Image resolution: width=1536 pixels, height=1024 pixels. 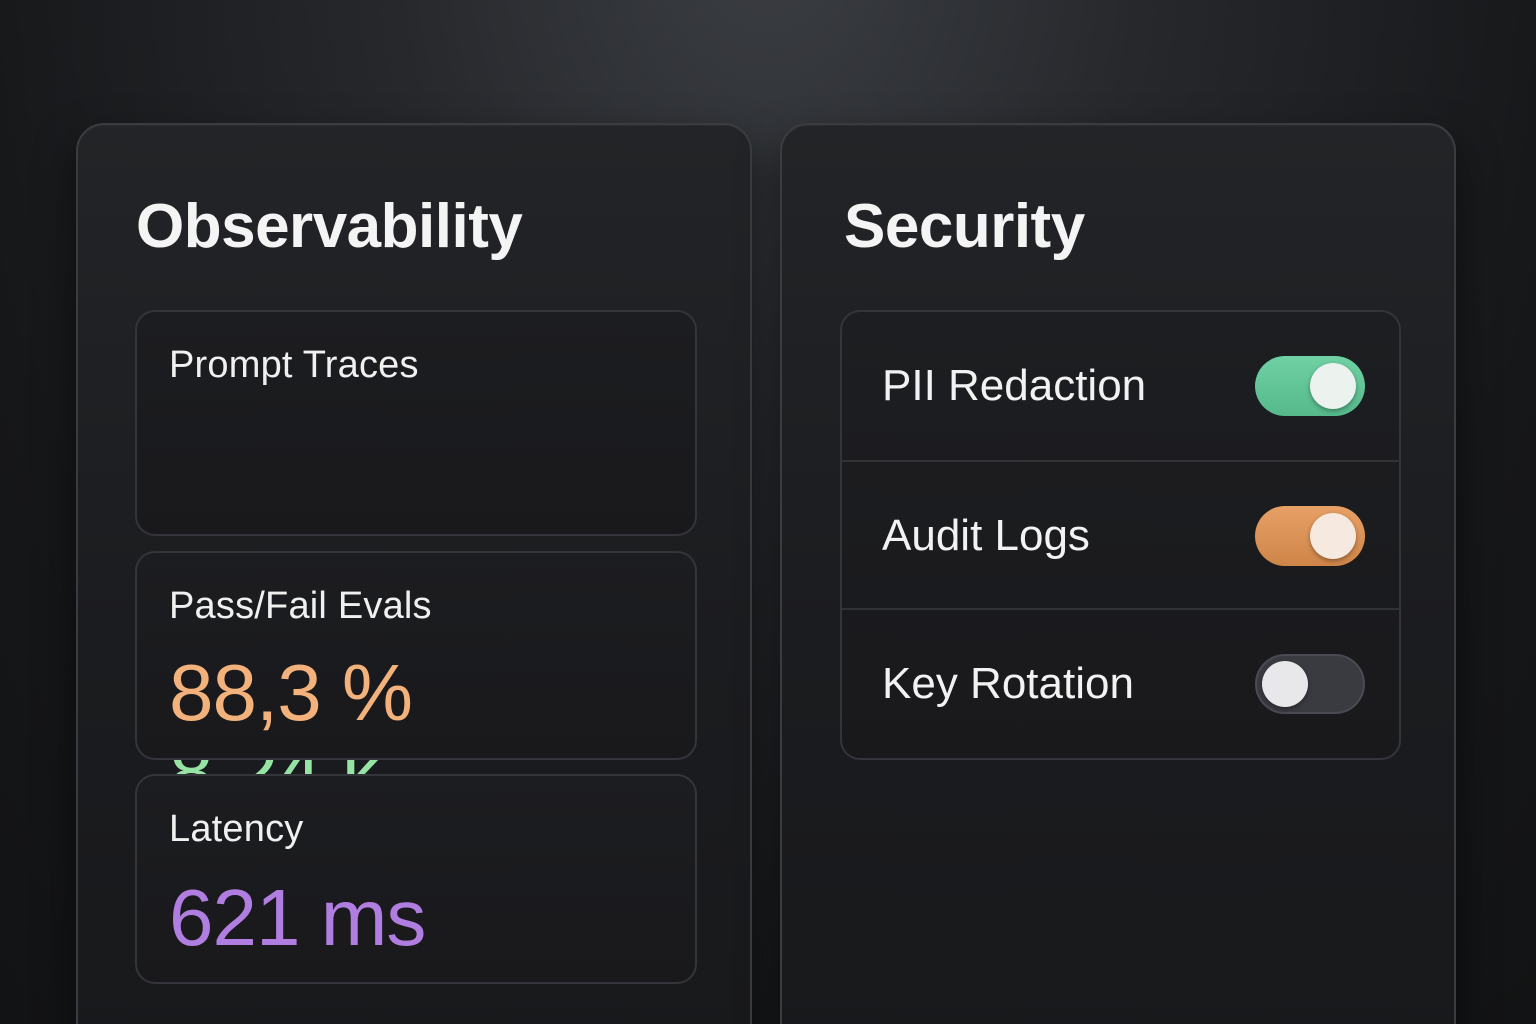 I want to click on toggle-row-pii-redaction: PII Redaction, so click(x=1120, y=386).